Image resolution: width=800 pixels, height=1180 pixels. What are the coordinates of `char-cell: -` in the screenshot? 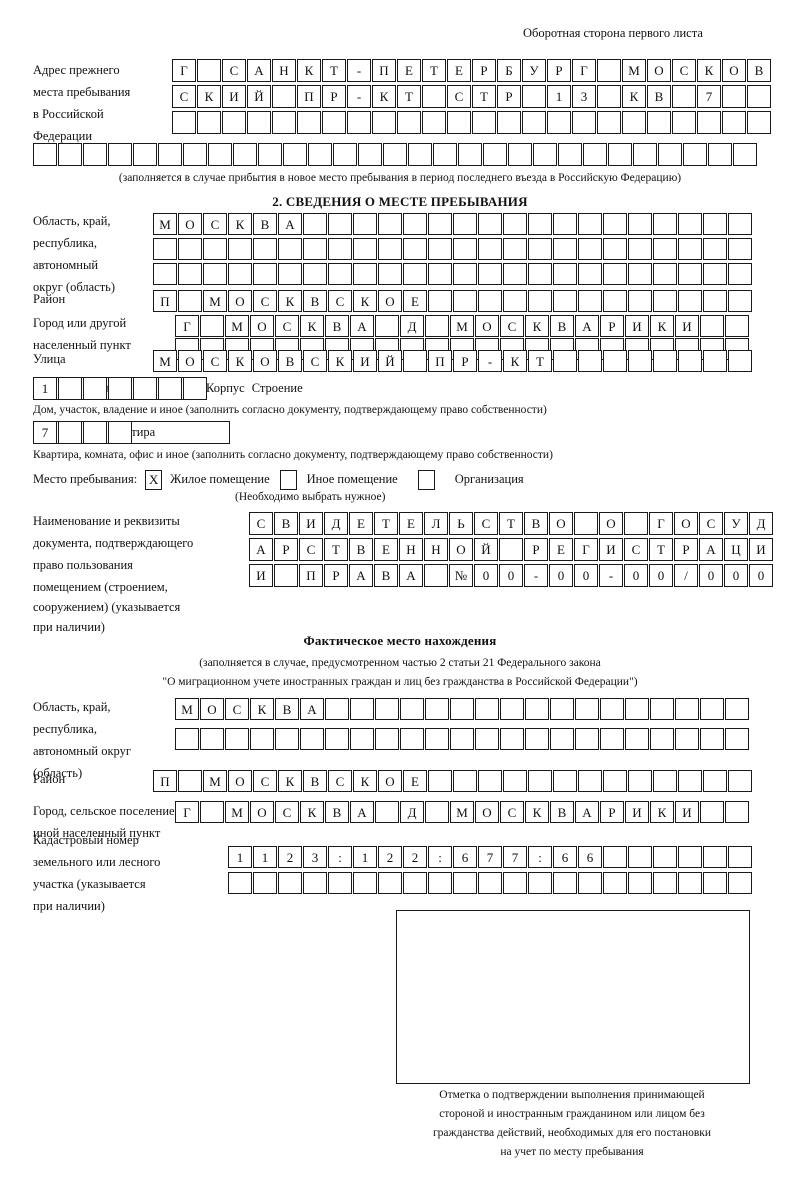 It's located at (359, 70).